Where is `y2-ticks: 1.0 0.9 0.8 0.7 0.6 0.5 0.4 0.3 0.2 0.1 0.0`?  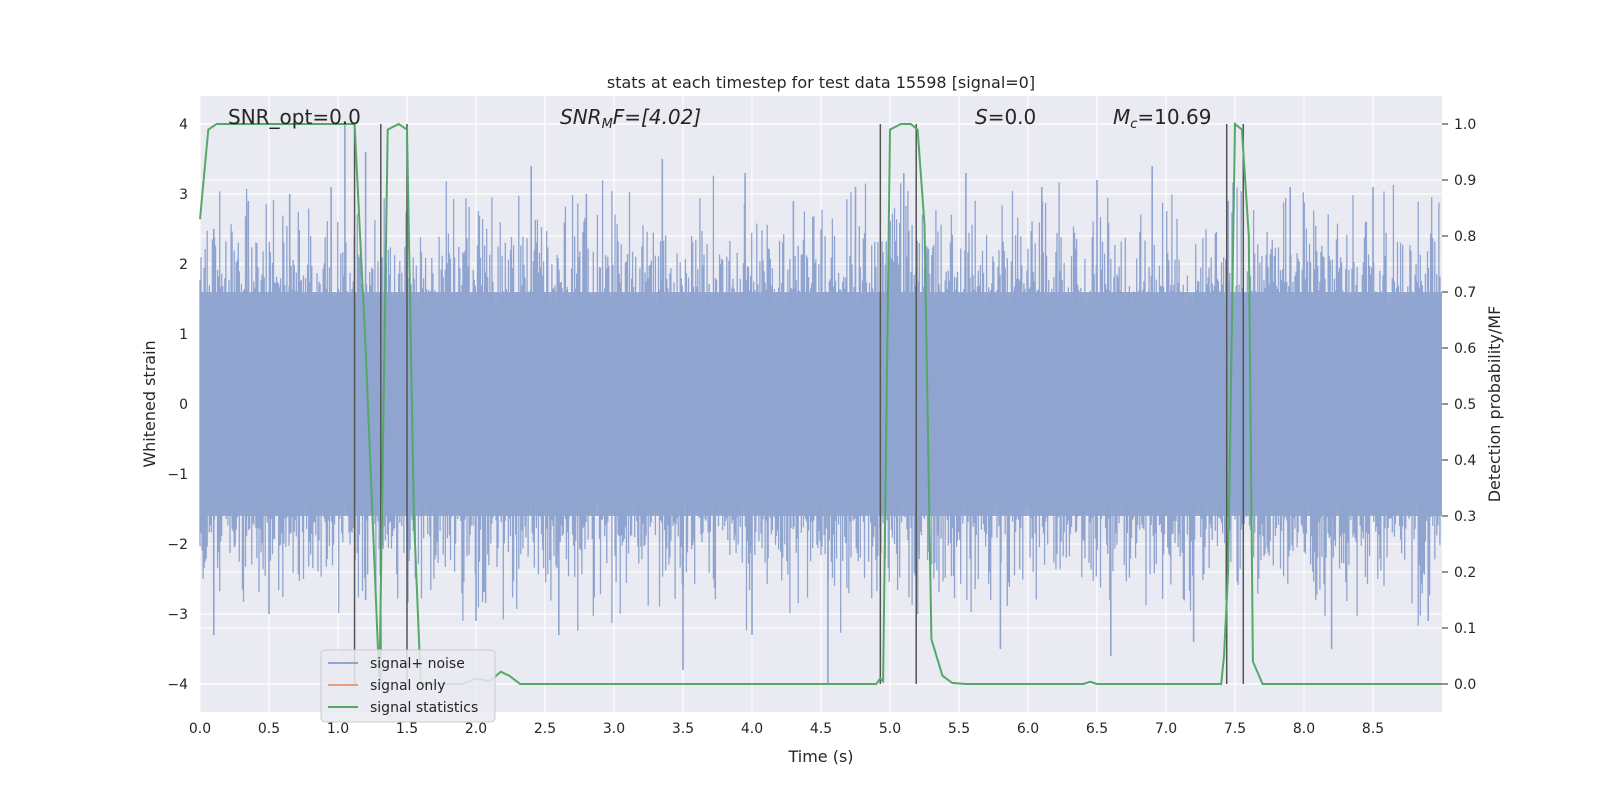
y2-ticks: 1.0 0.9 0.8 0.7 0.6 0.5 0.4 0.3 0.2 0.1 0.0 is located at coordinates (1459, 405).